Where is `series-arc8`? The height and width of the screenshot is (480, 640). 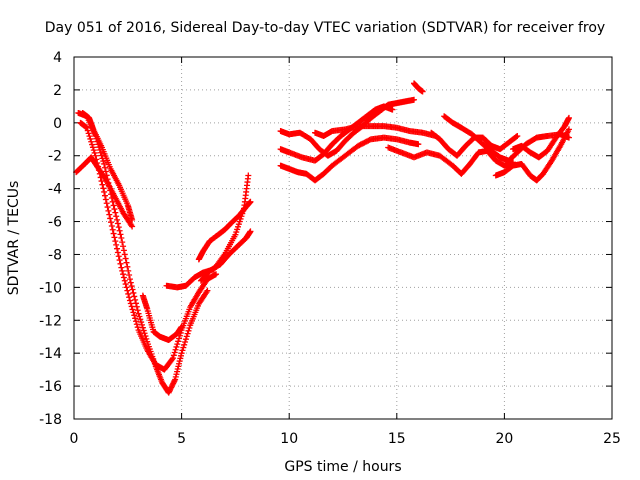 series-arc8 is located at coordinates (225, 256).